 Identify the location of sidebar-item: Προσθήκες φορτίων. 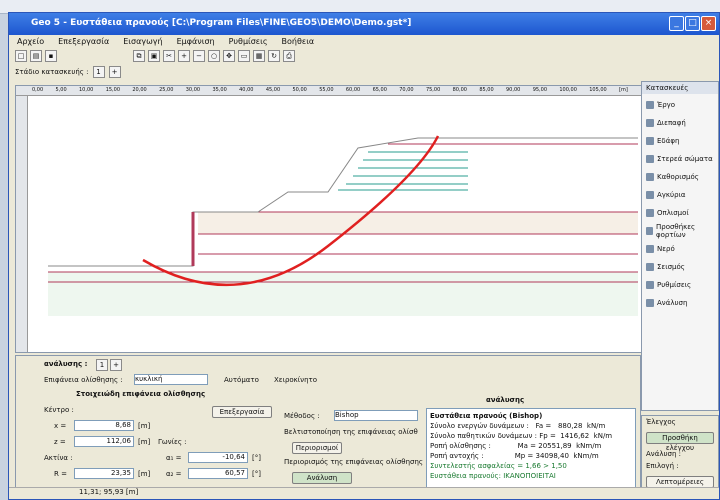
(682, 231).